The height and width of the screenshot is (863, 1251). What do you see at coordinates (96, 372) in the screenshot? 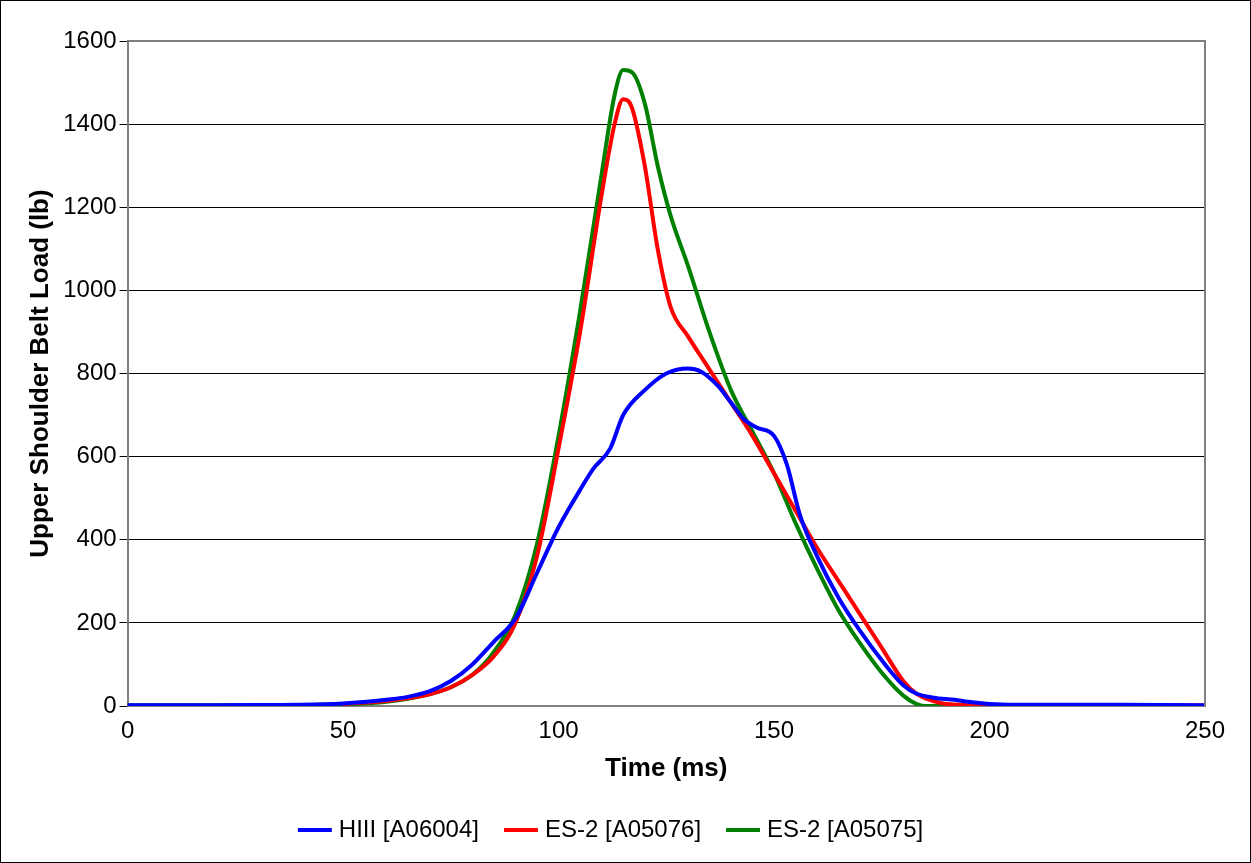
I see `y-tick-label: 800` at bounding box center [96, 372].